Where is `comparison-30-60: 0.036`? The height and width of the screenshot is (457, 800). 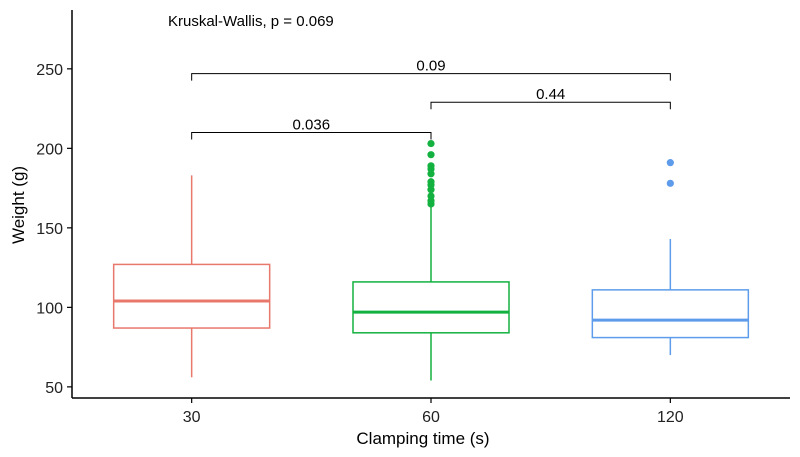 comparison-30-60: 0.036 is located at coordinates (311, 128).